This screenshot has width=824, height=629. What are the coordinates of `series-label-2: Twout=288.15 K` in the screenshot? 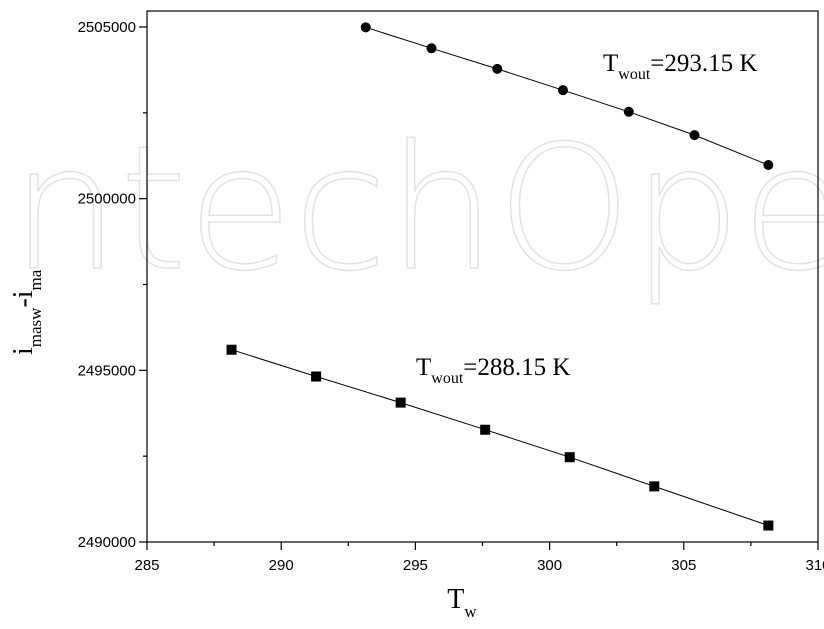 It's located at (493, 370).